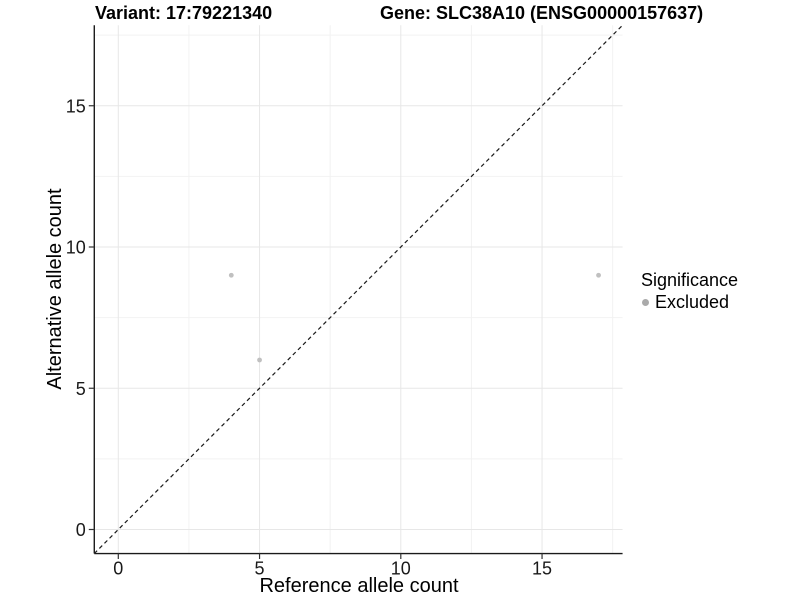 Image resolution: width=800 pixels, height=600 pixels. I want to click on y-tick-label: 0, so click(81, 530).